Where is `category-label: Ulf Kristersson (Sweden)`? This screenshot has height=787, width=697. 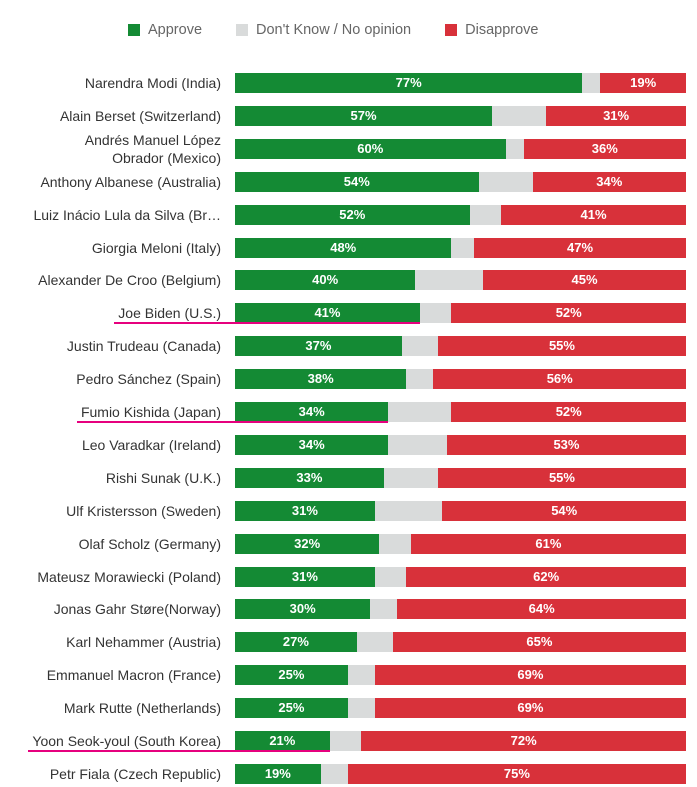 category-label: Ulf Kristersson (Sweden) is located at coordinates (143, 510).